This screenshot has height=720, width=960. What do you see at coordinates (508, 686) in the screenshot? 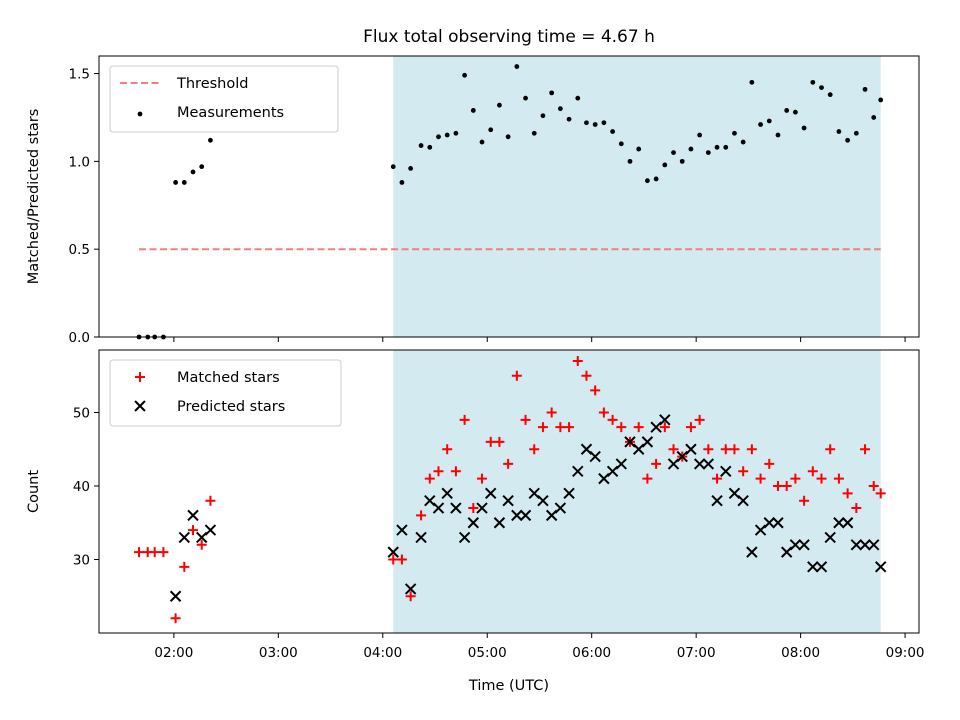
I see `x-axis-label: Time (UTC)` at bounding box center [508, 686].